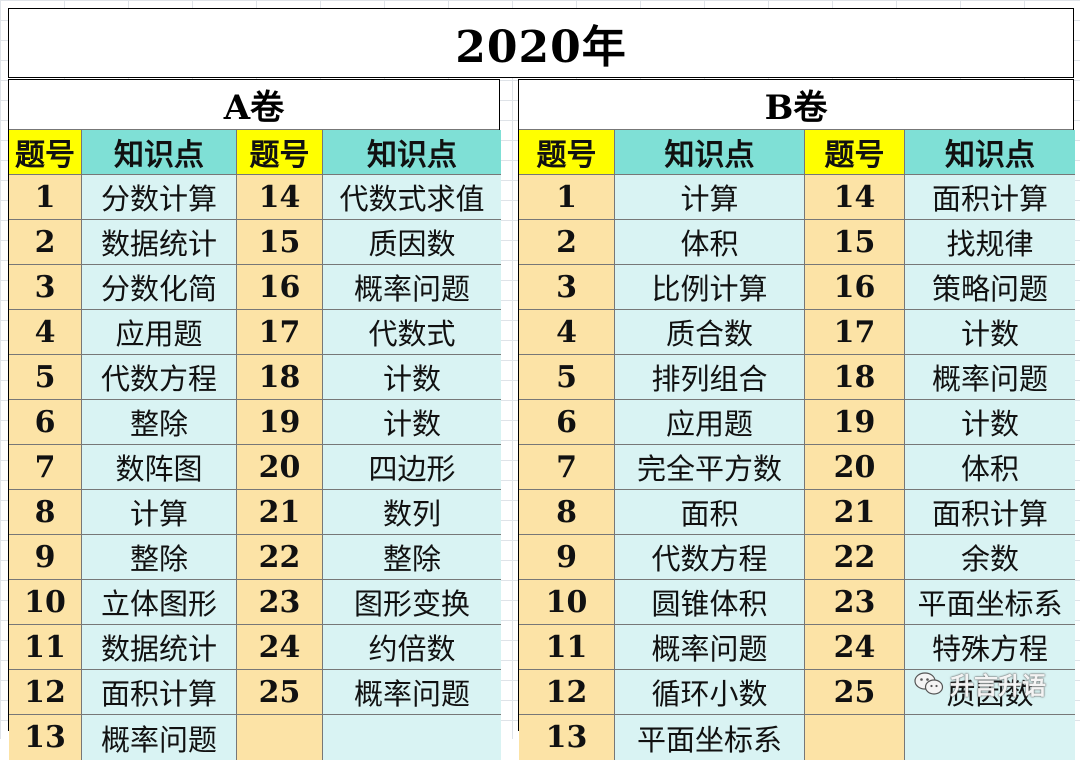 The width and height of the screenshot is (1080, 760). Describe the element at coordinates (990, 467) in the screenshot. I see `knowledge-point: 体积` at that location.